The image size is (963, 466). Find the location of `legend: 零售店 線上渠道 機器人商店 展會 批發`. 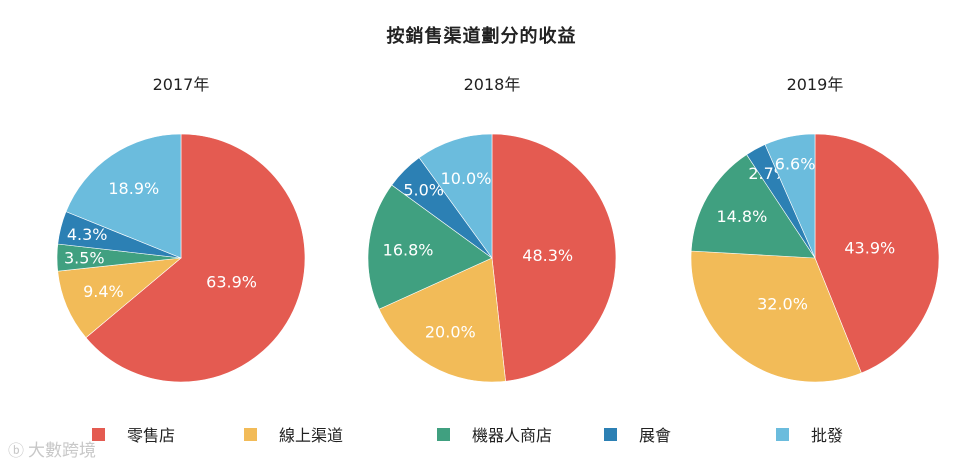

legend: 零售店 線上渠道 機器人商店 展會 批發 is located at coordinates (481, 434).